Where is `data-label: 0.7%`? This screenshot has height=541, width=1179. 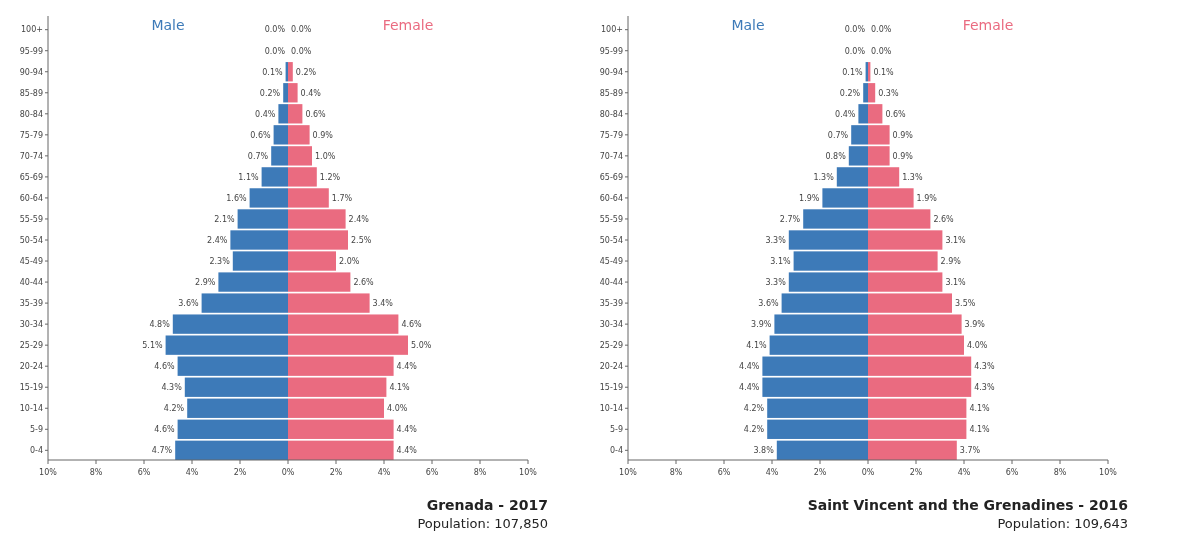 data-label: 0.7% is located at coordinates (838, 135).